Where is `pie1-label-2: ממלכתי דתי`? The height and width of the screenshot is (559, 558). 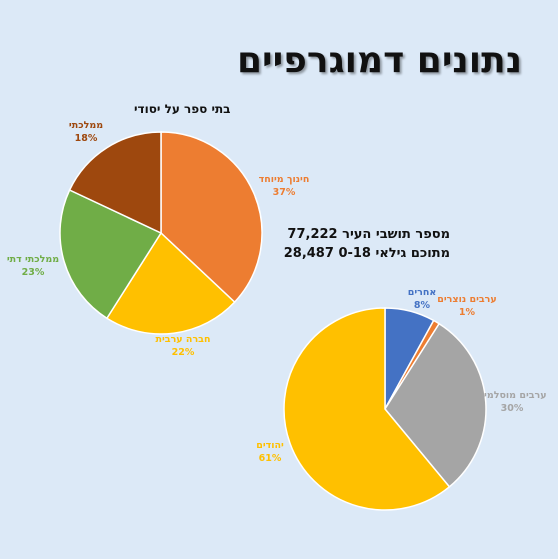
pie1-label-2: ממלכתי דתי is located at coordinates (33, 259).